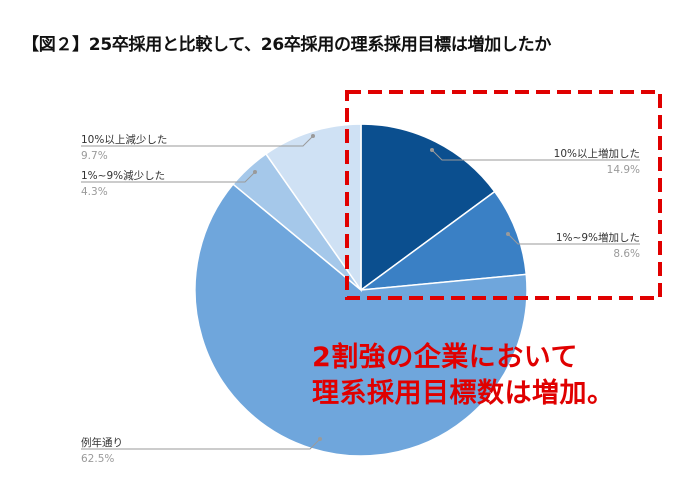 This screenshot has width=697, height=486. What do you see at coordinates (102, 442) in the screenshot?
I see `slice-label-3: 例年通り` at bounding box center [102, 442].